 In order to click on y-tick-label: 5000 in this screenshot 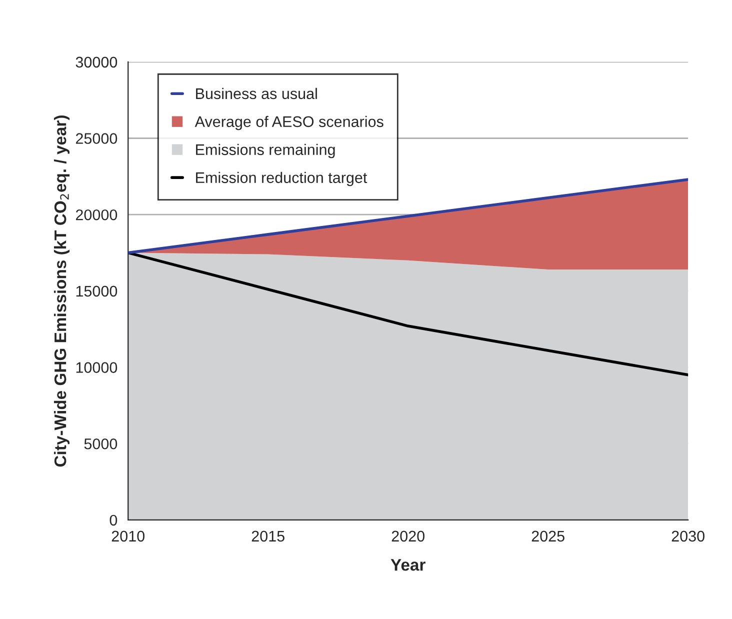, I will do `click(101, 444)`.